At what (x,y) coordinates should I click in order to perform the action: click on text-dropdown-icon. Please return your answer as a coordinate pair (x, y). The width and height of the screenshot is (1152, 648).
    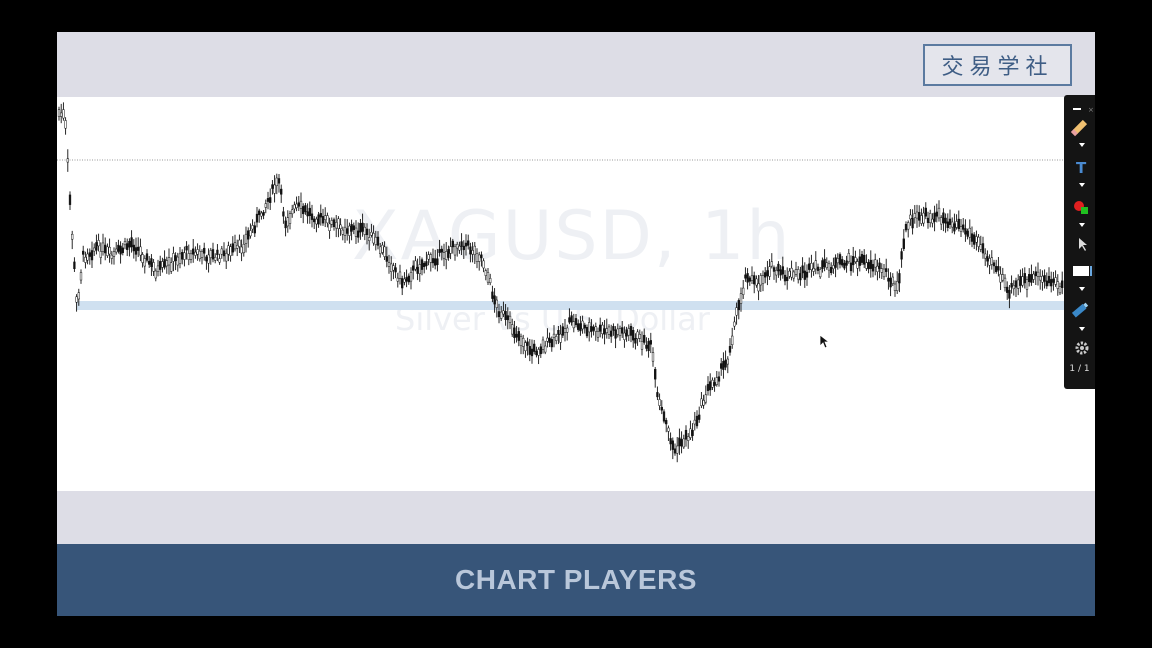
    Looking at the image, I should click on (1082, 185).